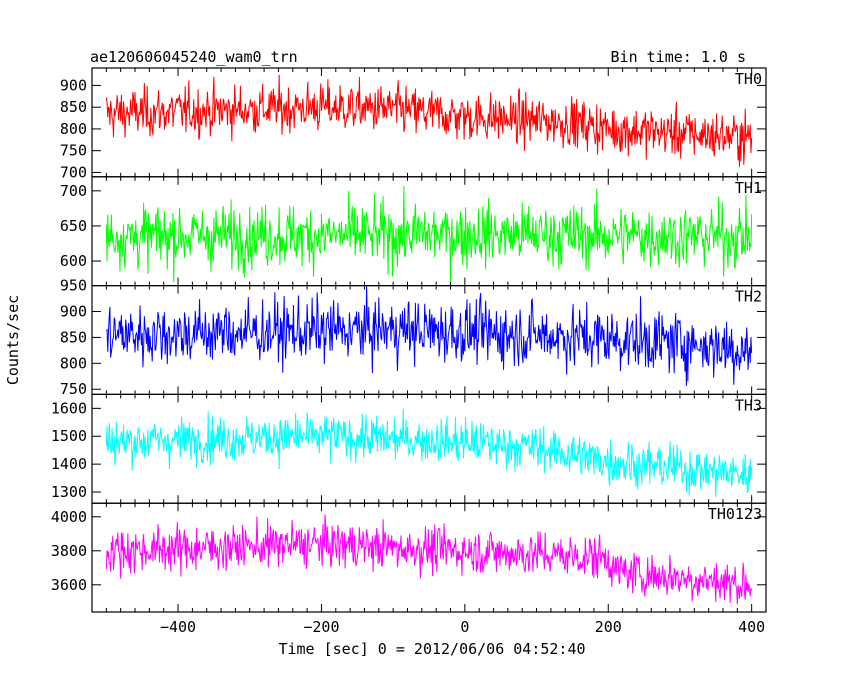 This screenshot has width=850, height=680. Describe the element at coordinates (194, 57) in the screenshot. I see `chart-title: ae120606045240_wam0_trn` at that location.